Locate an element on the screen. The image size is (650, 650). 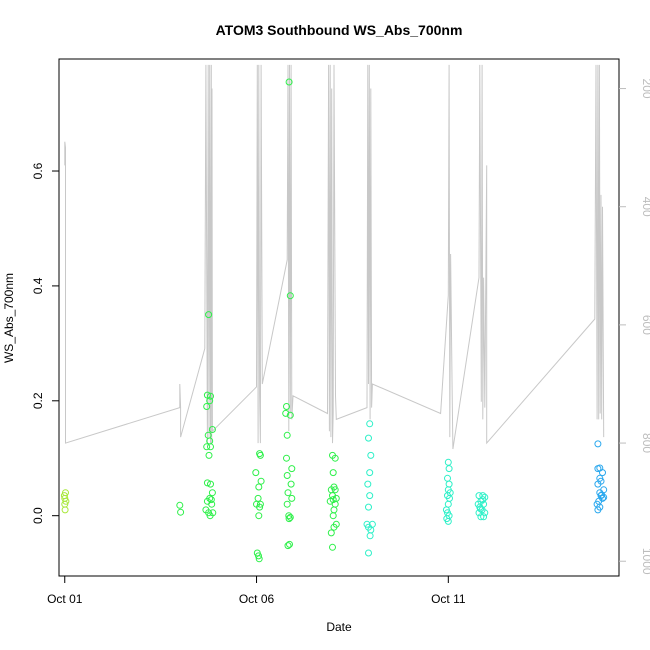
y-tick-label: 0.4 is located at coordinates (38, 285).